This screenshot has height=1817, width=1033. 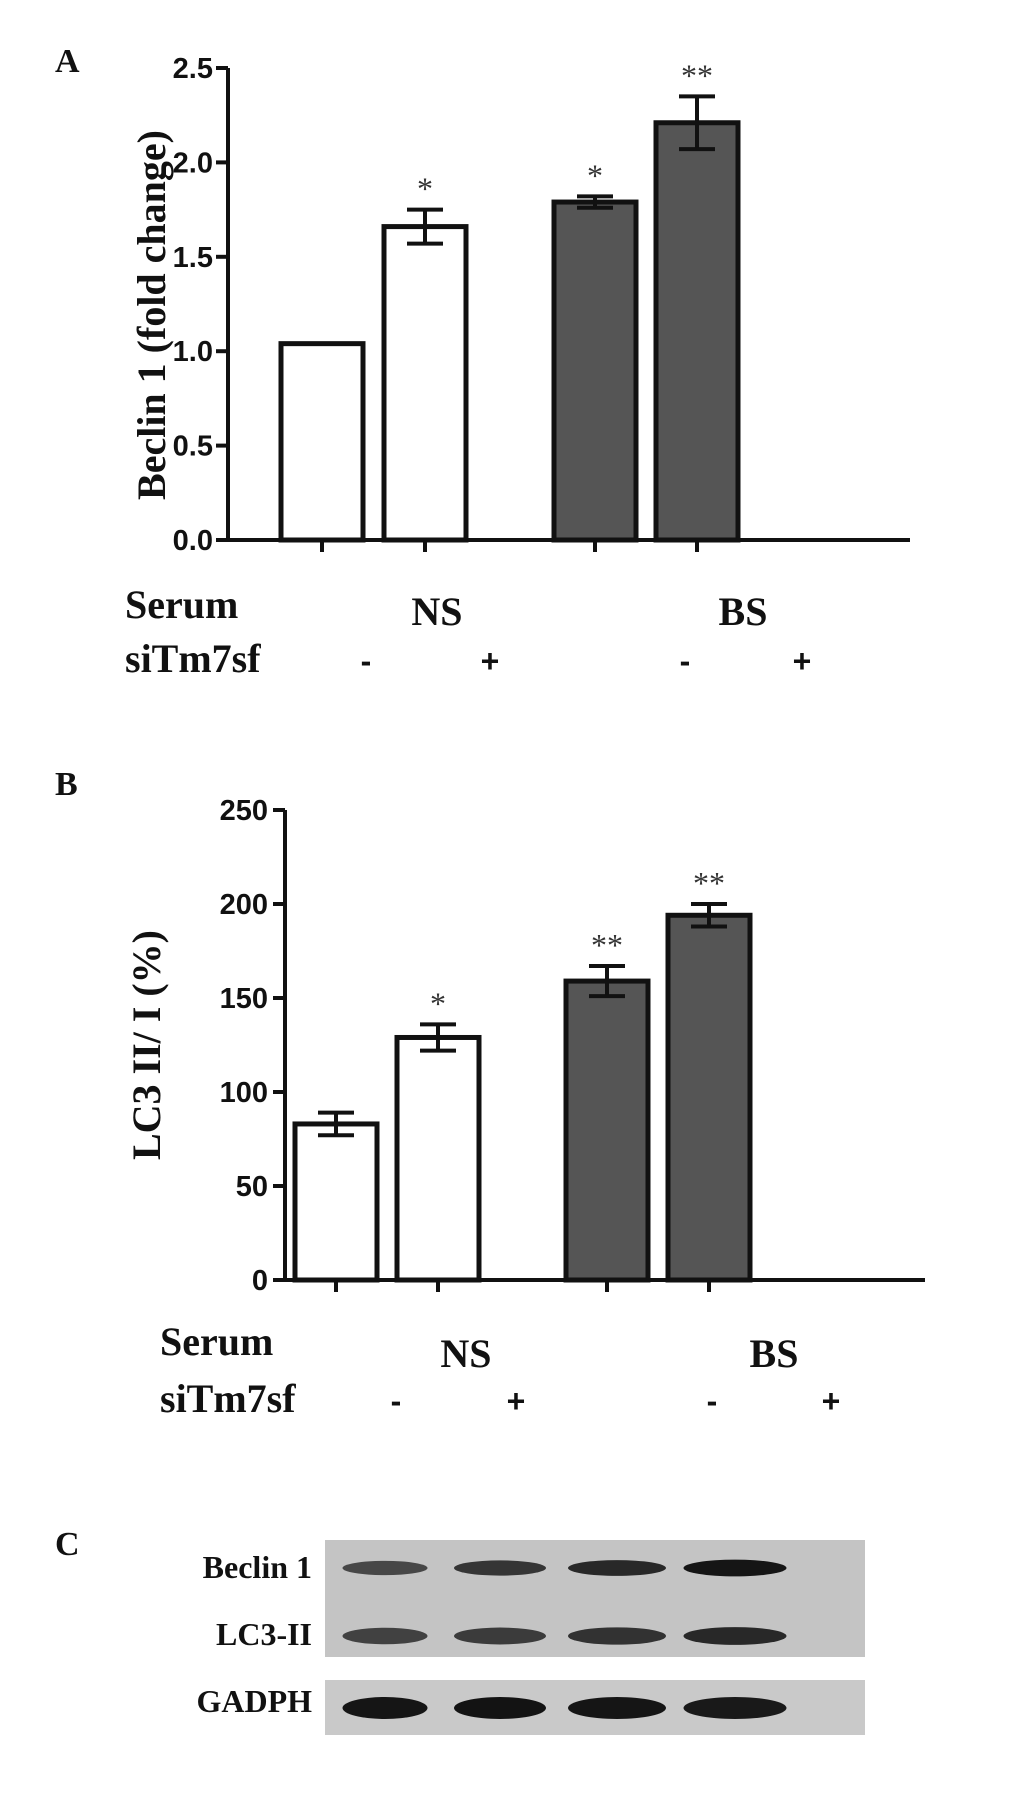 What do you see at coordinates (193, 658) in the screenshot?
I see `chart-a-sitm7sf-label: siTm7sf` at bounding box center [193, 658].